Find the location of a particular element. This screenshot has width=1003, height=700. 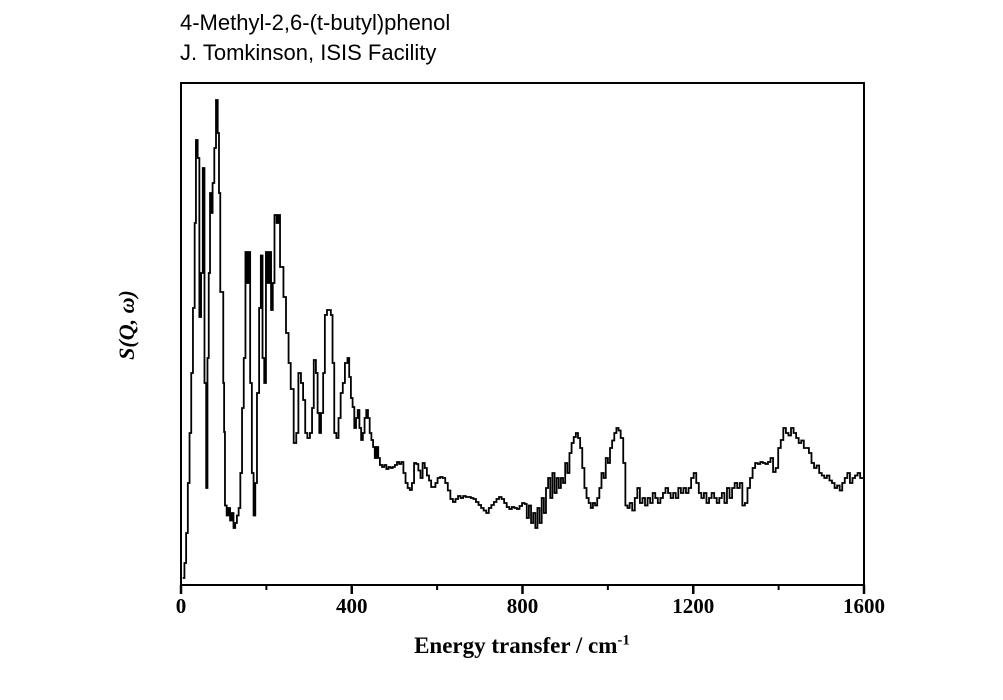

x-tick-label: 0 is located at coordinates (181, 606).